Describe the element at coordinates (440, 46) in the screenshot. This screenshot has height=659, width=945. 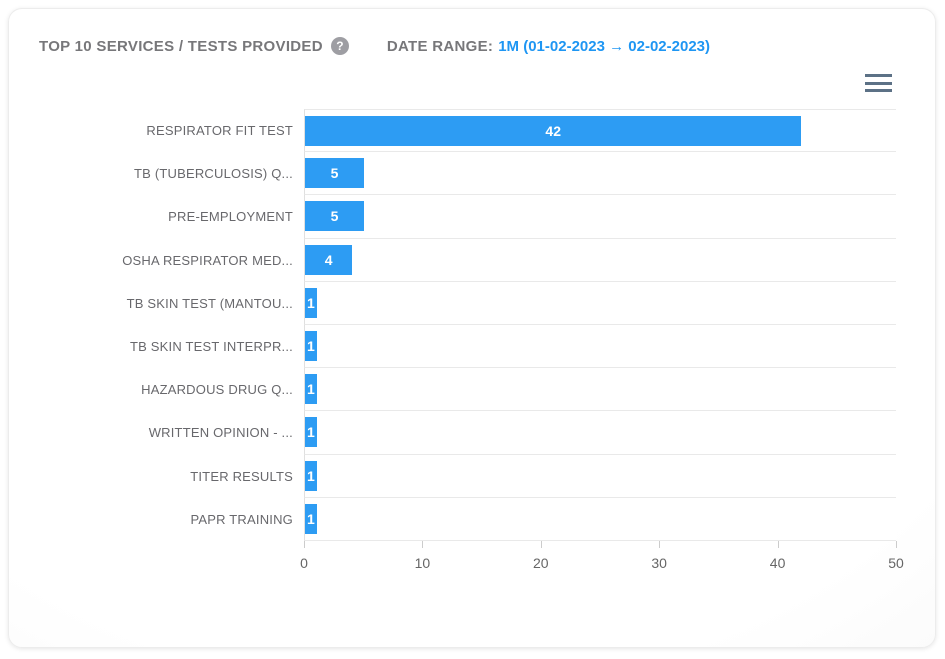
I see `date-range-label: DATE RANGE:` at that location.